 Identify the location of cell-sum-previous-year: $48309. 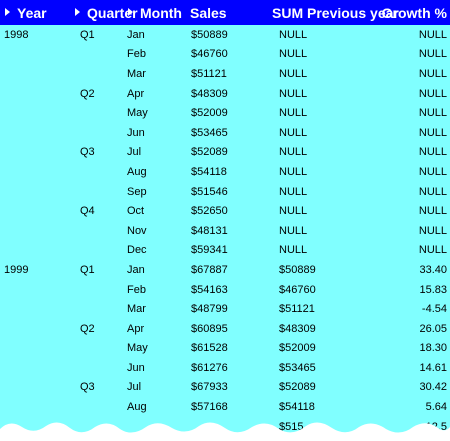
(297, 328).